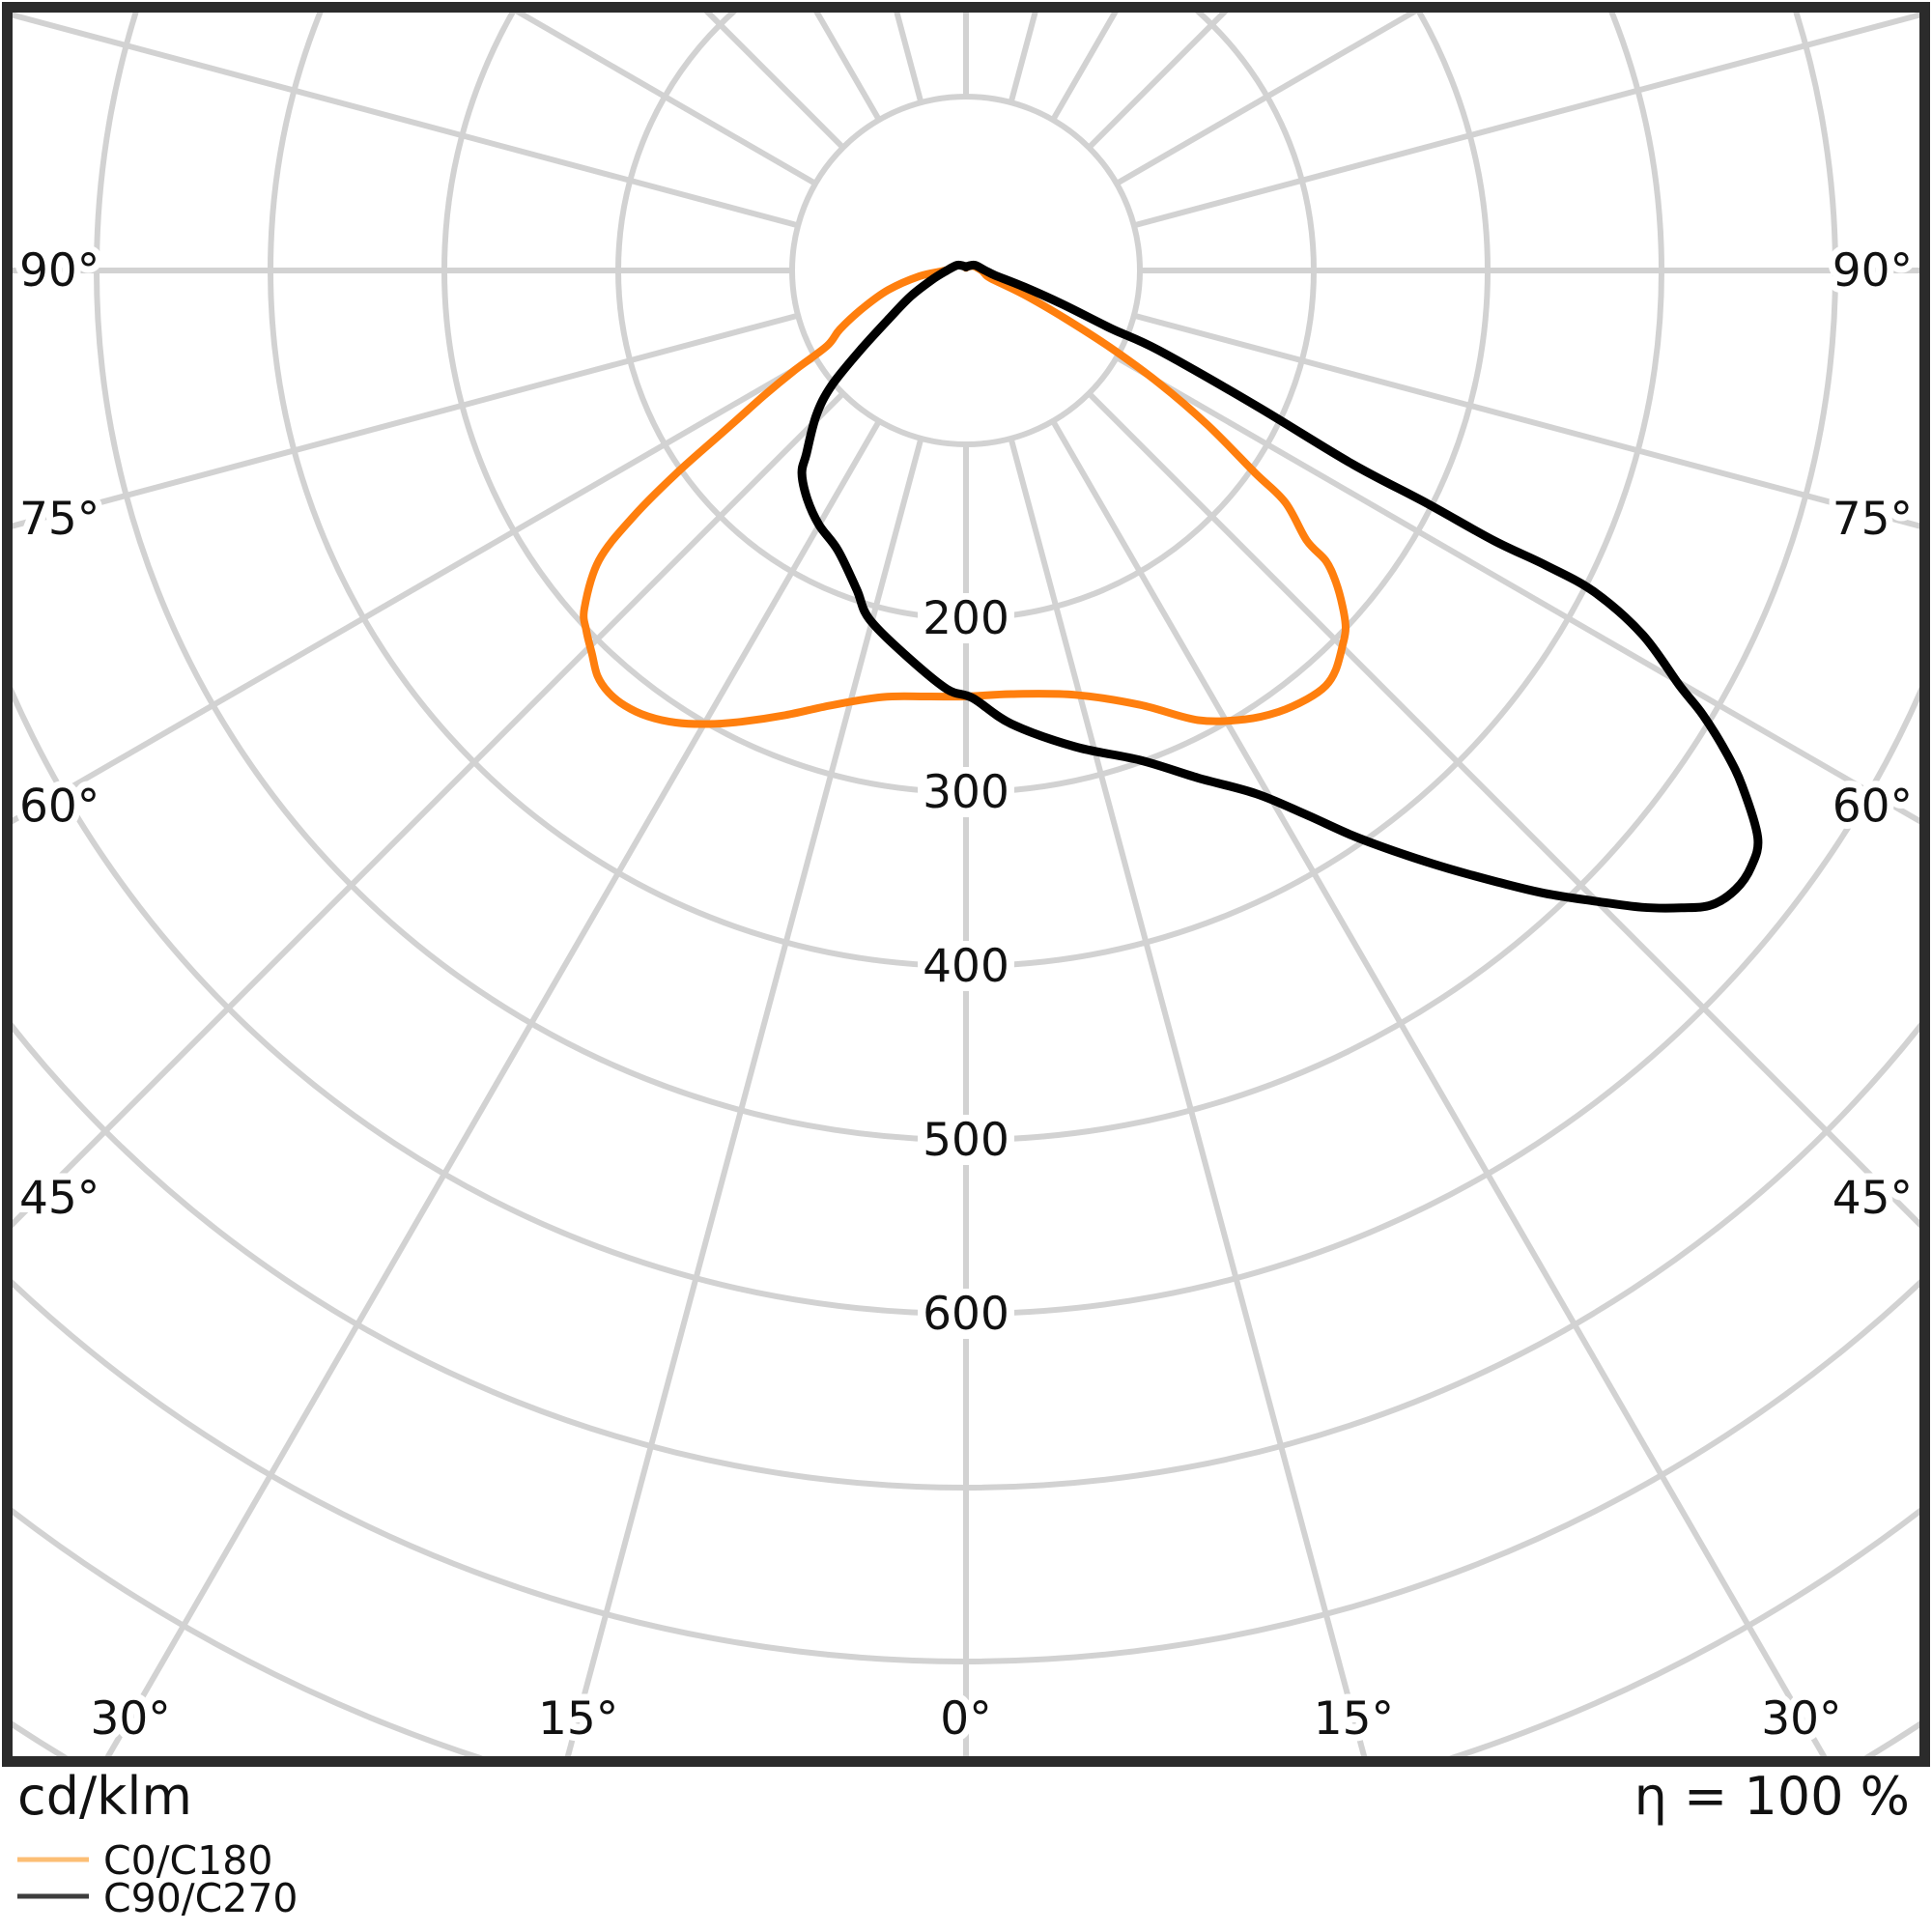 The width and height of the screenshot is (1932, 1932). Describe the element at coordinates (1873, 271) in the screenshot. I see `angle-label-right-90: 90°` at that location.